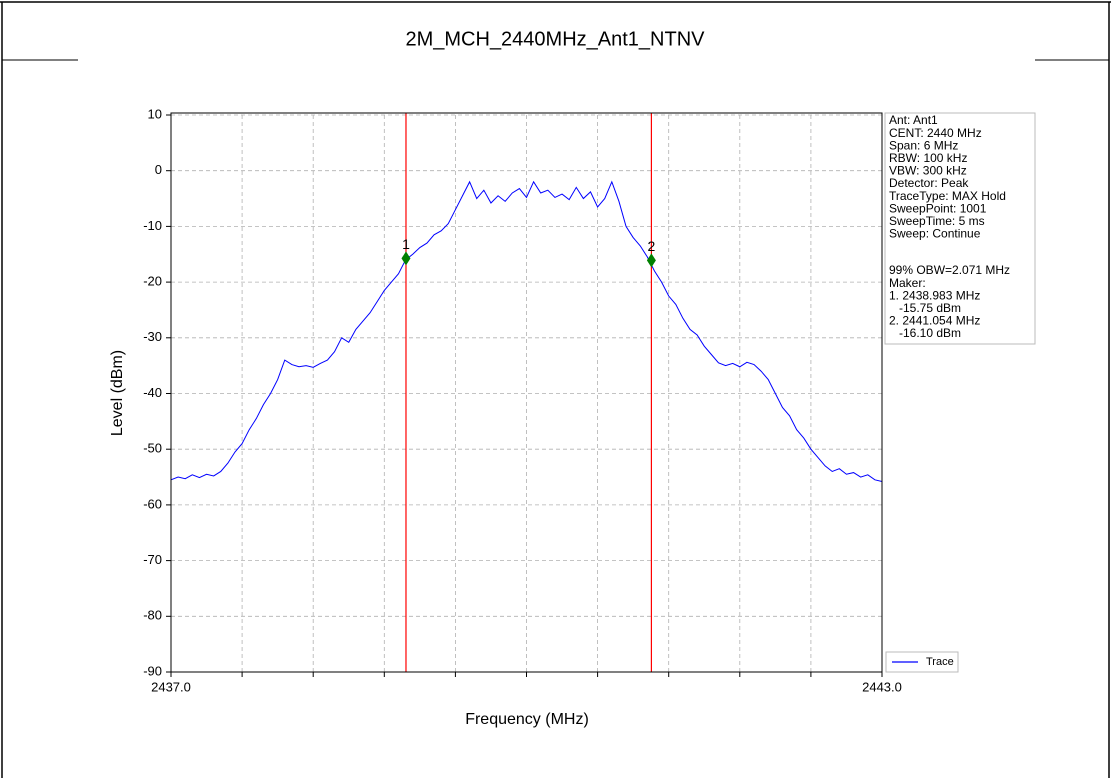 The height and width of the screenshot is (778, 1111). Describe the element at coordinates (907, 283) in the screenshot. I see `info-line: Maker:` at that location.